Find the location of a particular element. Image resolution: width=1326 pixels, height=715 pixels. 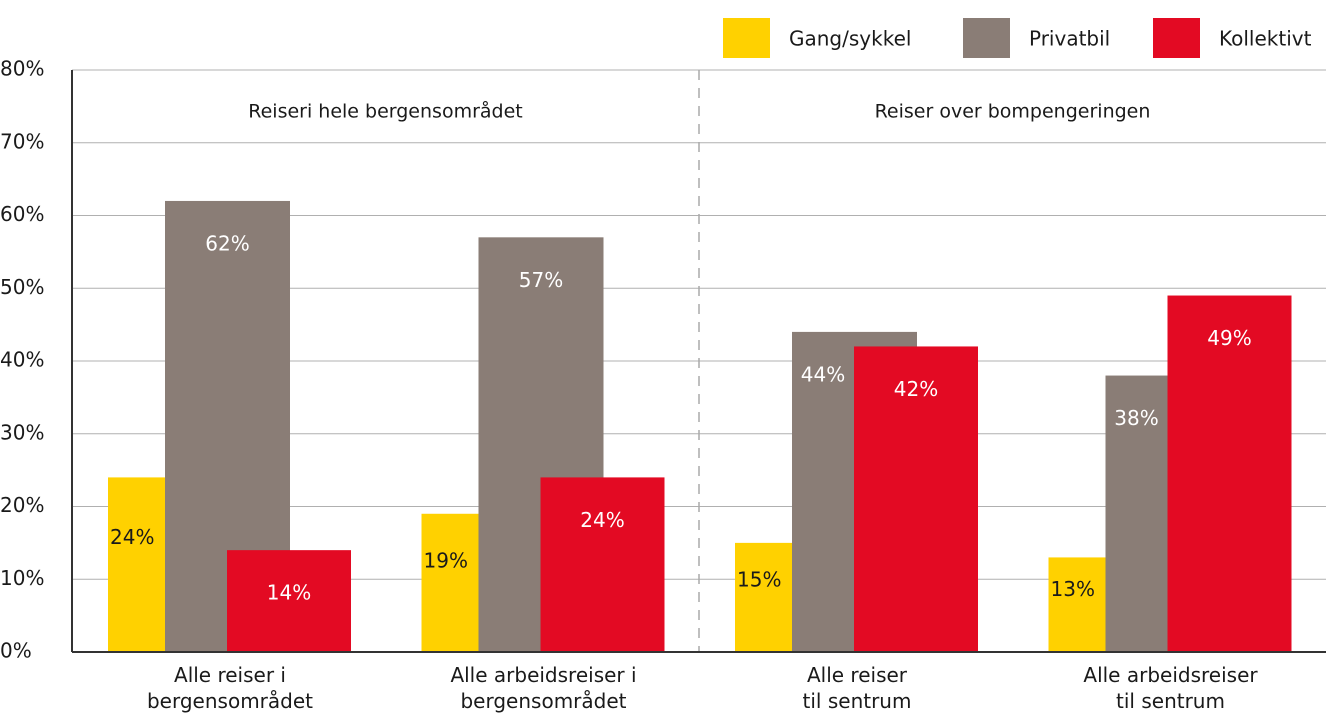

y-tick-label: 10% is located at coordinates (22, 578).